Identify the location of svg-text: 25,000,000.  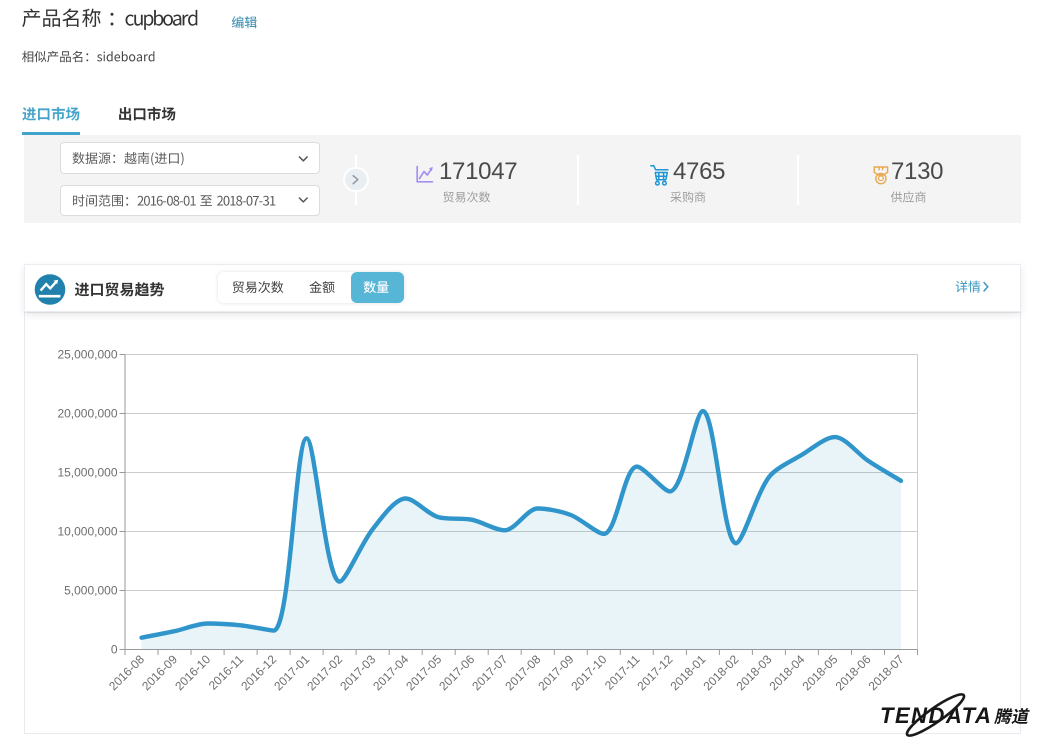
(87, 355).